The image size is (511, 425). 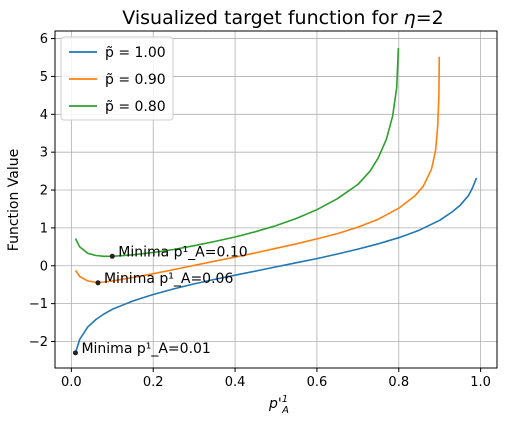 What do you see at coordinates (14, 200) in the screenshot?
I see `y-axis-title: Function Value` at bounding box center [14, 200].